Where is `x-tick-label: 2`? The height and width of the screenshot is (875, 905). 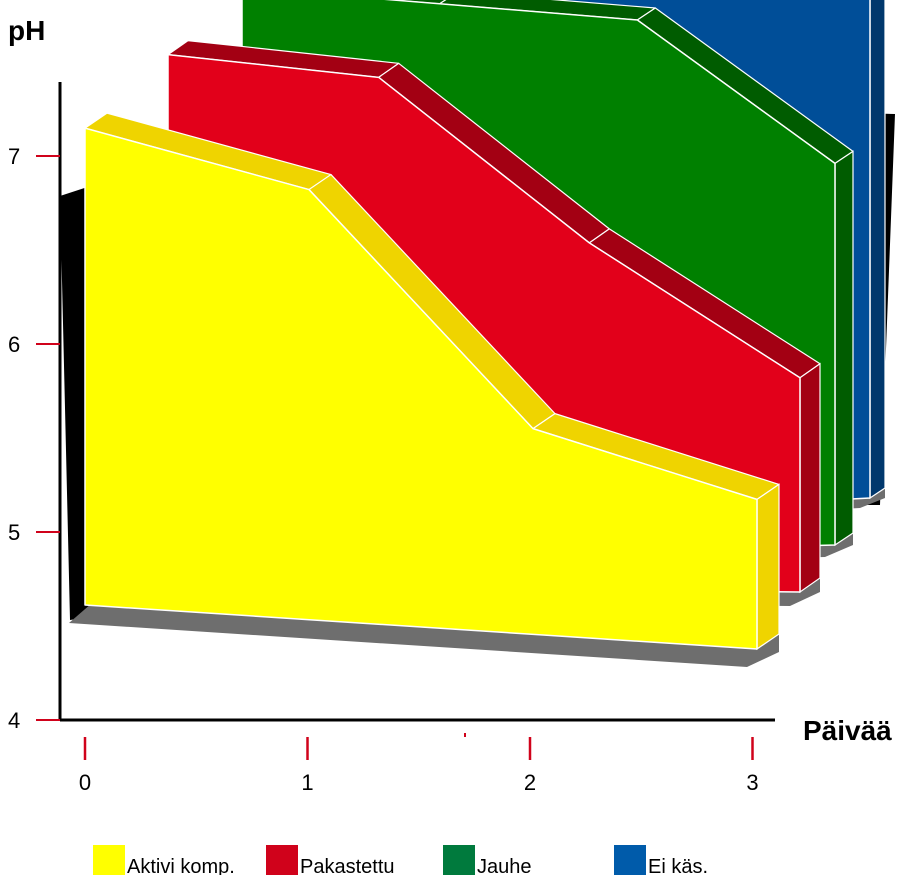 x-tick-label: 2 is located at coordinates (530, 782).